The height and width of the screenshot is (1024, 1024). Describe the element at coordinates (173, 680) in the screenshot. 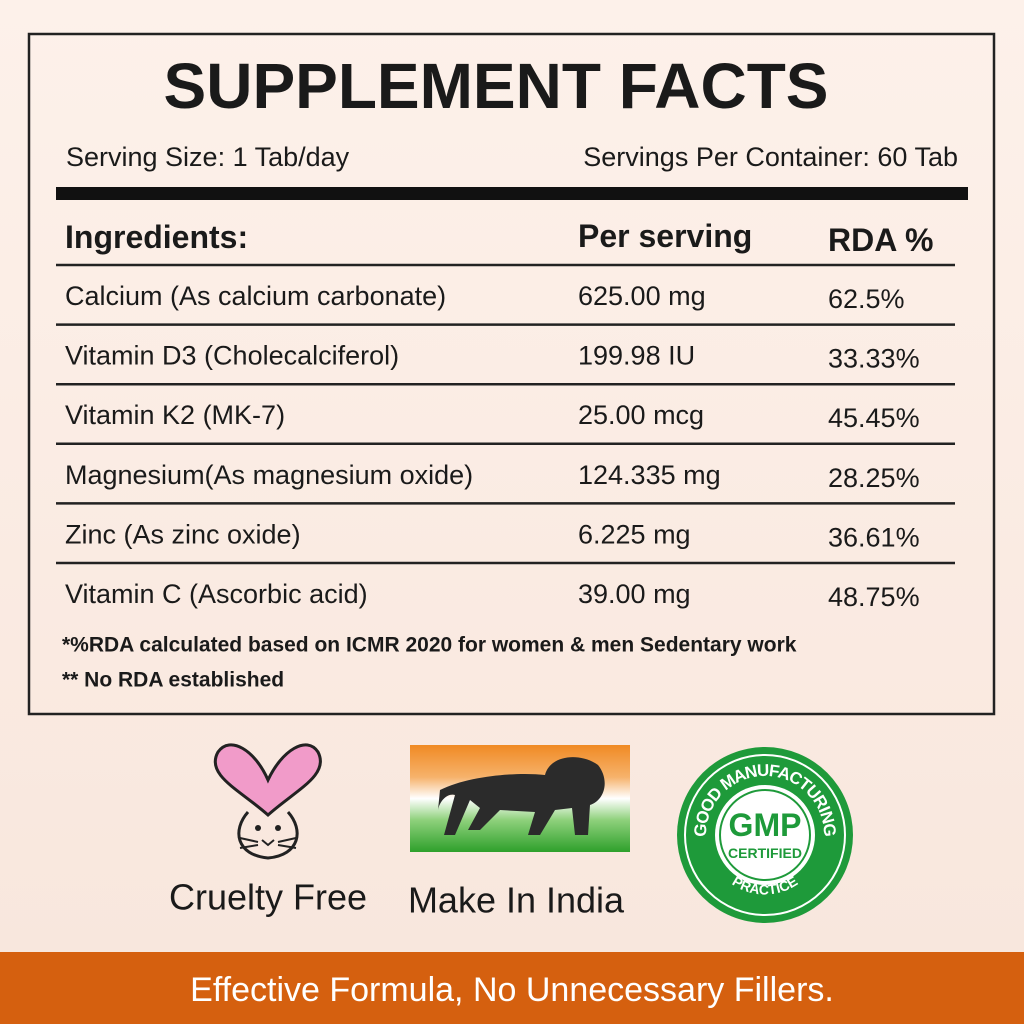

I see `footnote: ** No RDA established` at that location.